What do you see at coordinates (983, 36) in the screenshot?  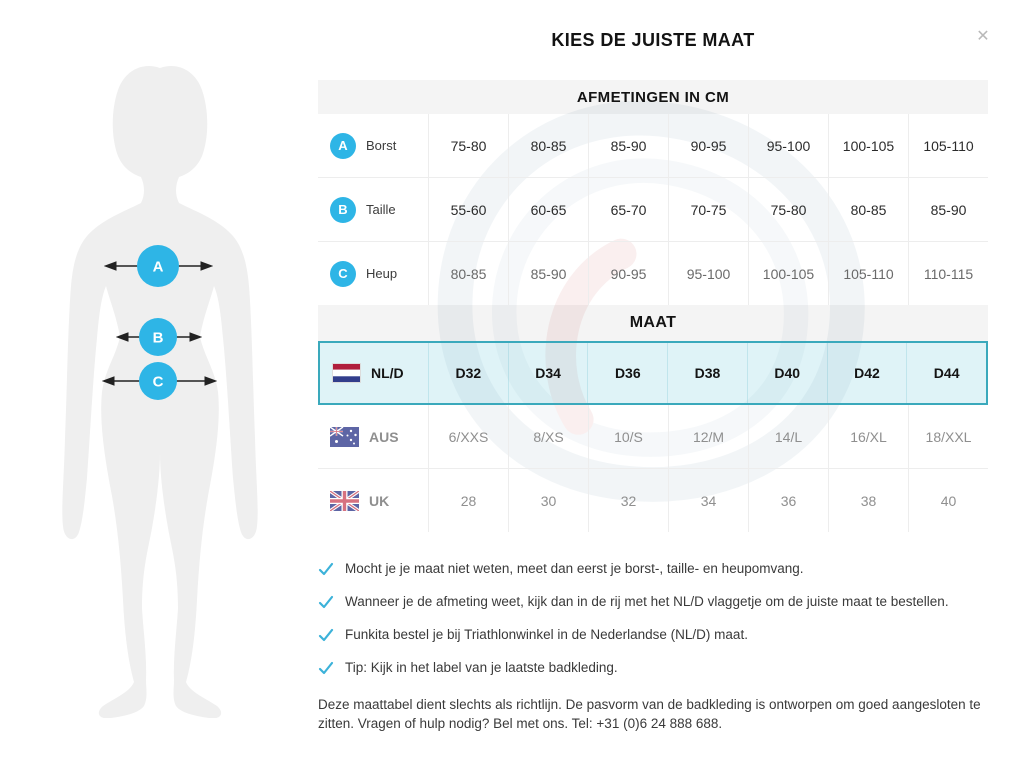 I see `close-icon: ✕` at bounding box center [983, 36].